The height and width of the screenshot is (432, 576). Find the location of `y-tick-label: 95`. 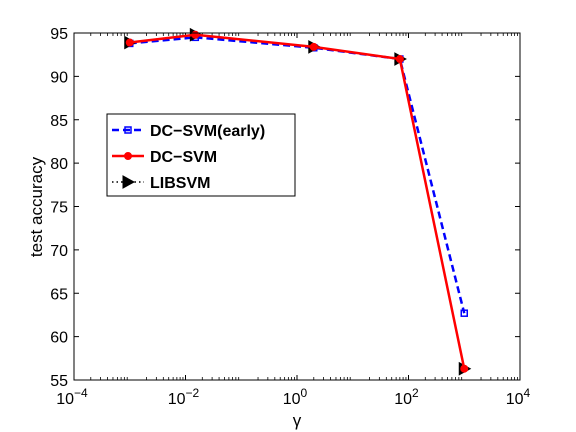

y-tick-label: 95 is located at coordinates (59, 34).